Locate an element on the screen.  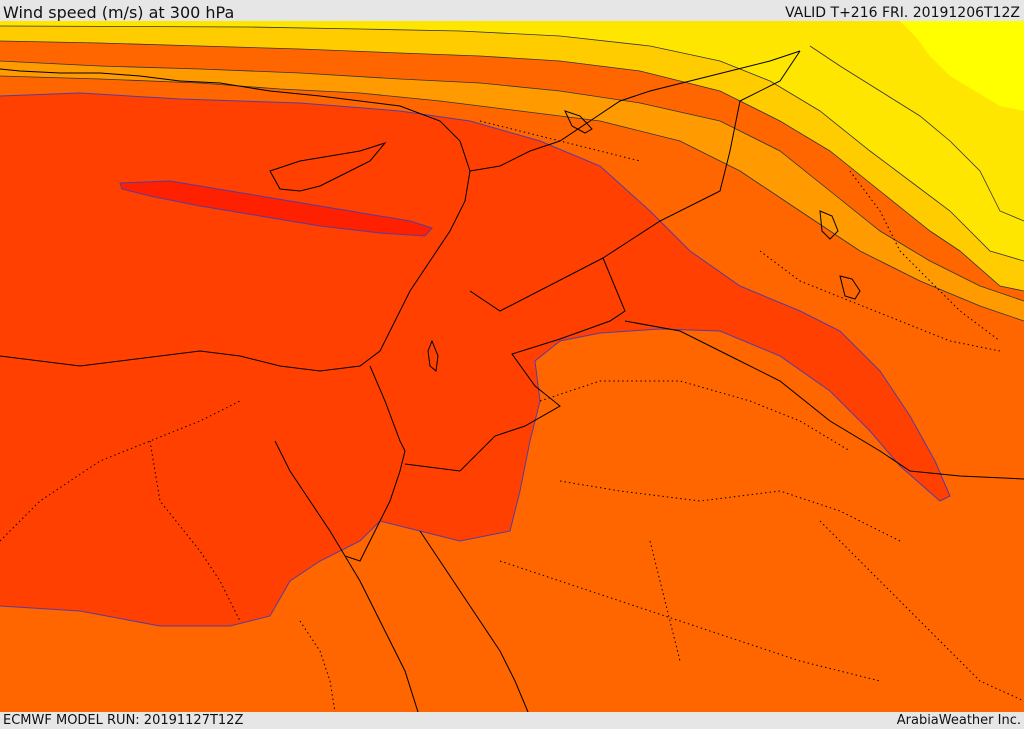
water-features is located at coordinates (712, 205).